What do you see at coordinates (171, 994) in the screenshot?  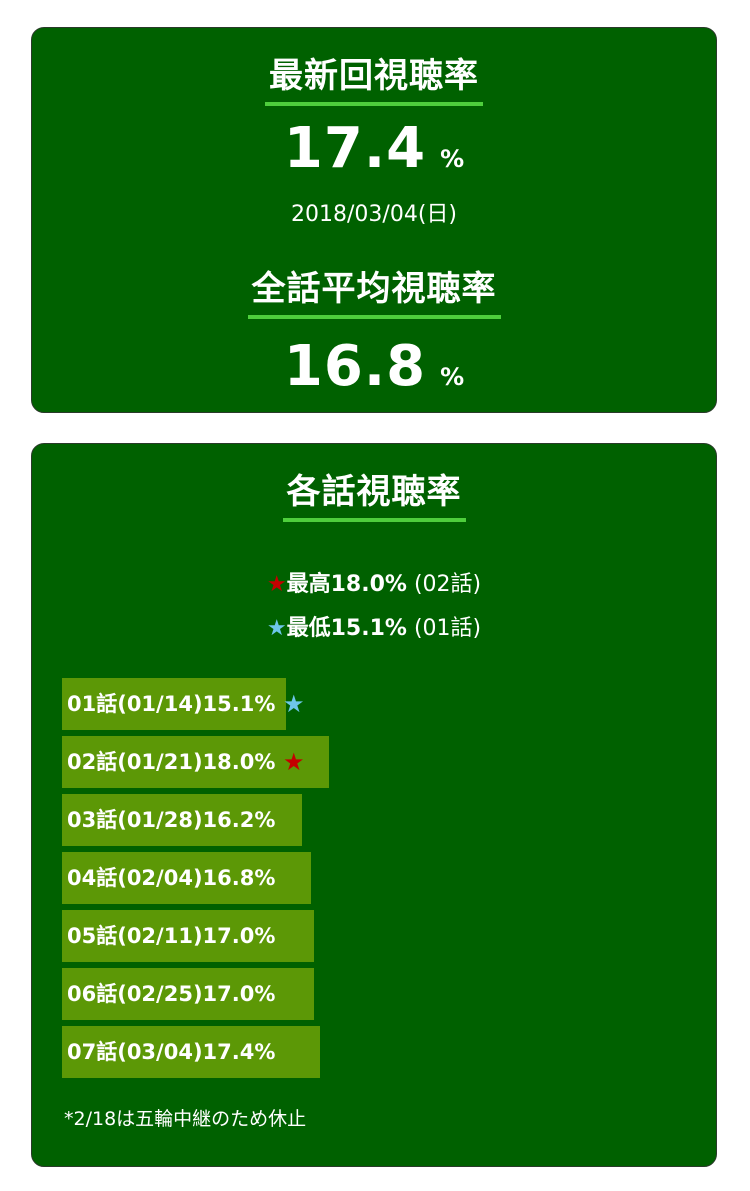 I see `bar-label: 06話(02/25)17.0%` at bounding box center [171, 994].